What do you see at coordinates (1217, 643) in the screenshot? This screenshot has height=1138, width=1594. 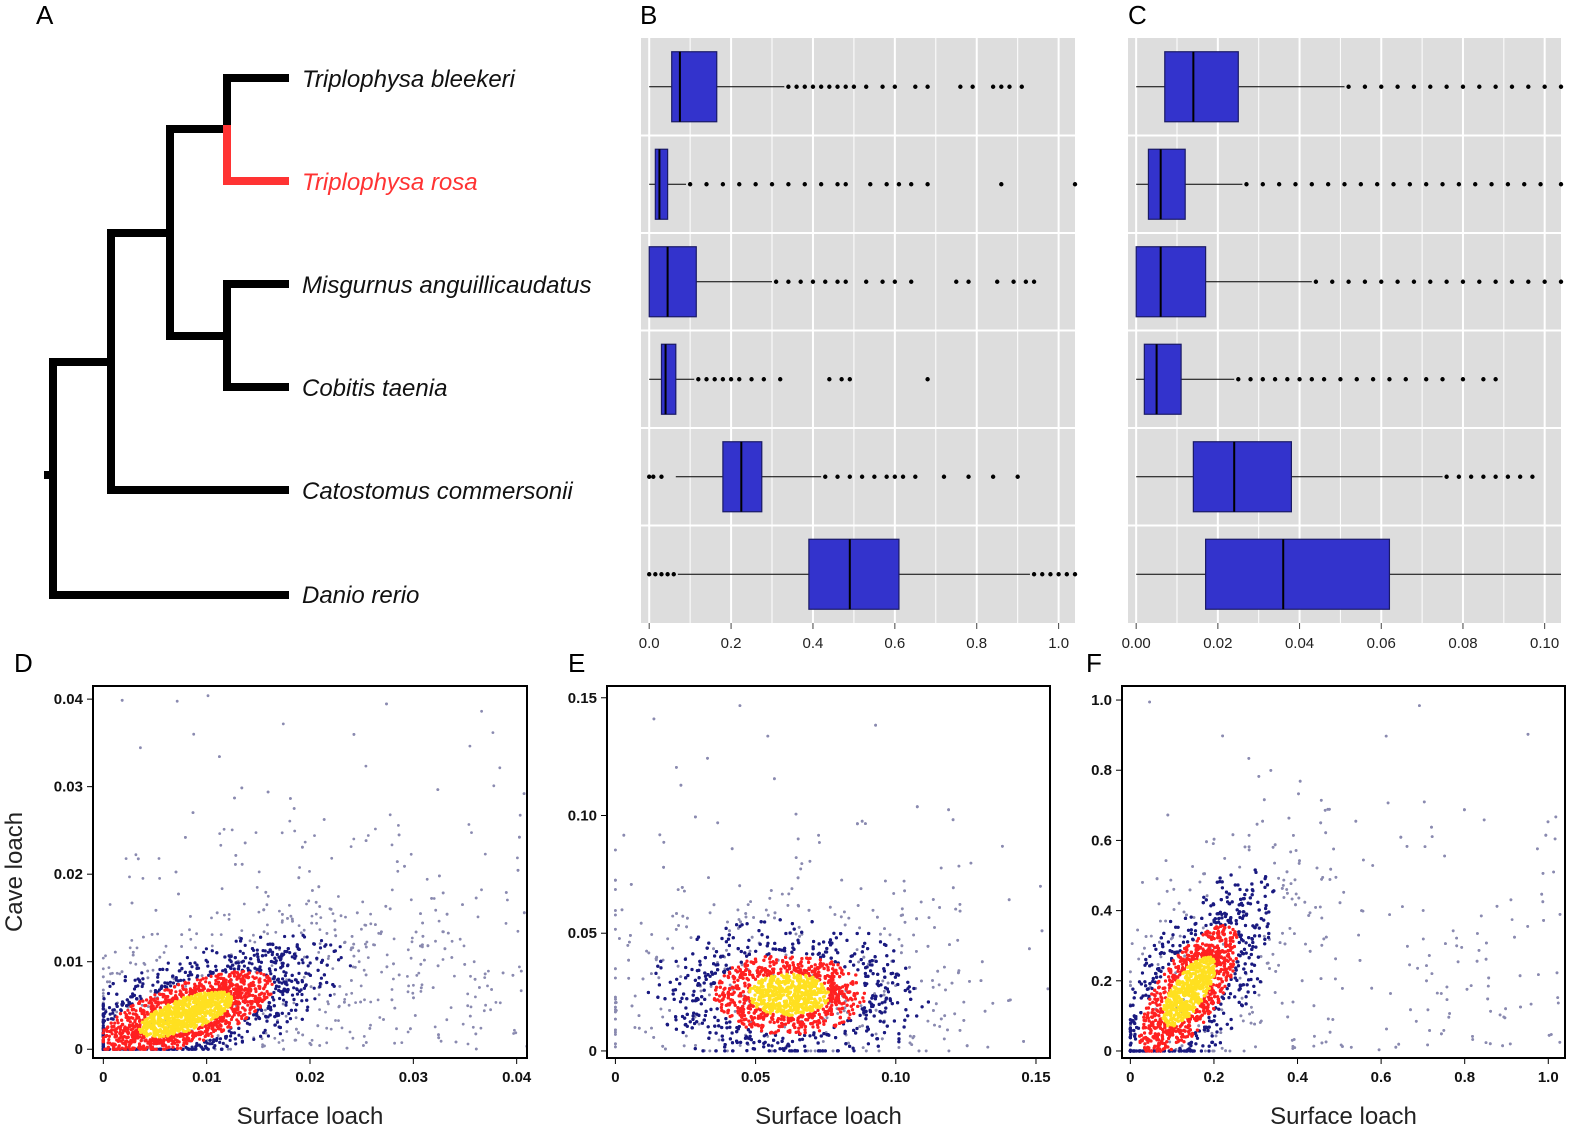 I see `x-tick-label: 0.02` at bounding box center [1217, 643].